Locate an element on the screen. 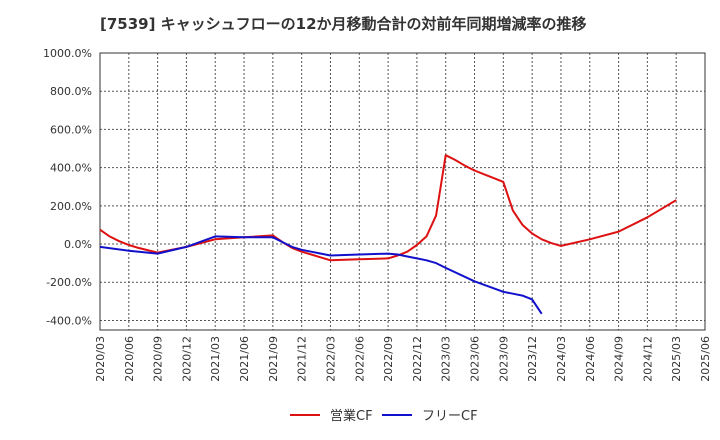 This screenshot has height=440, width=720. x-tick-label: 2024/09 is located at coordinates (619, 359).